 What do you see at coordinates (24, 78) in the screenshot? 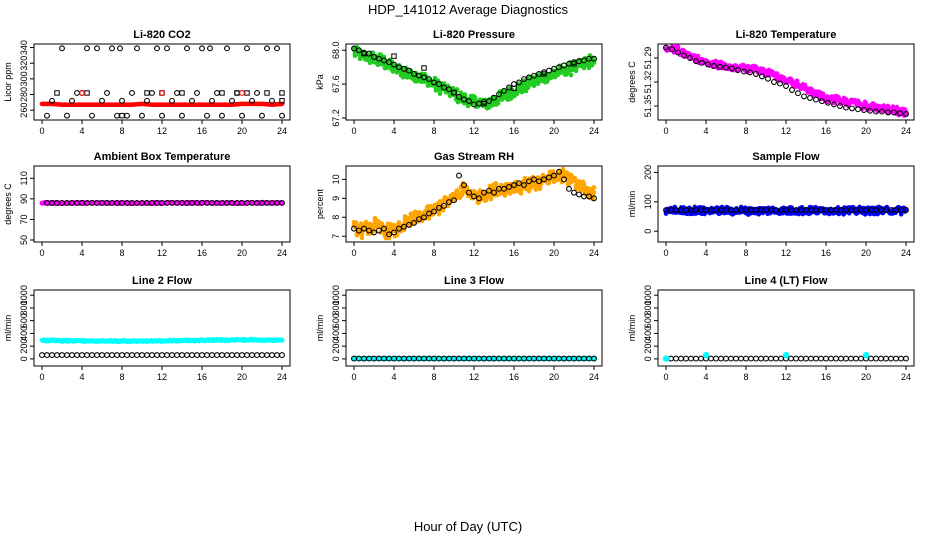
I see `y-tick-label: 300` at bounding box center [24, 78].